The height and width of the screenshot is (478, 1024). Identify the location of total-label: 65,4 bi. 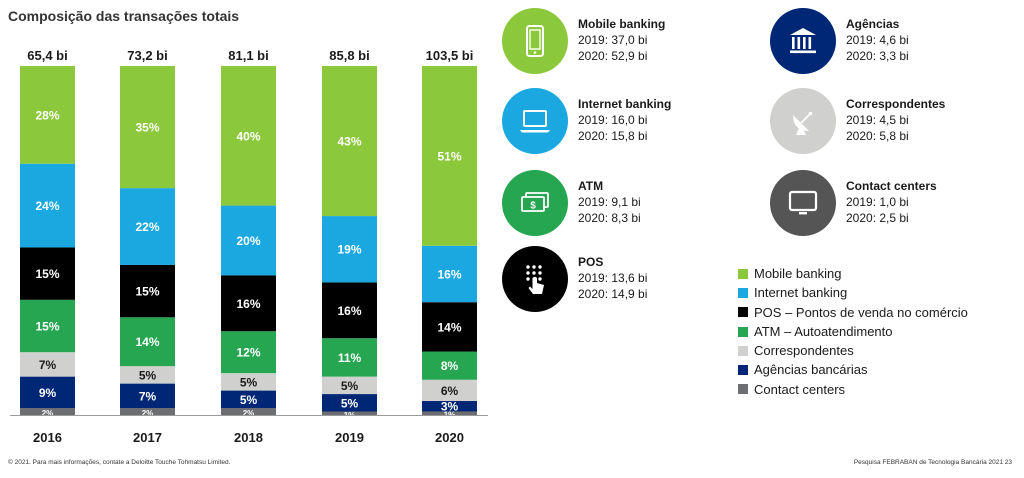
(47, 55).